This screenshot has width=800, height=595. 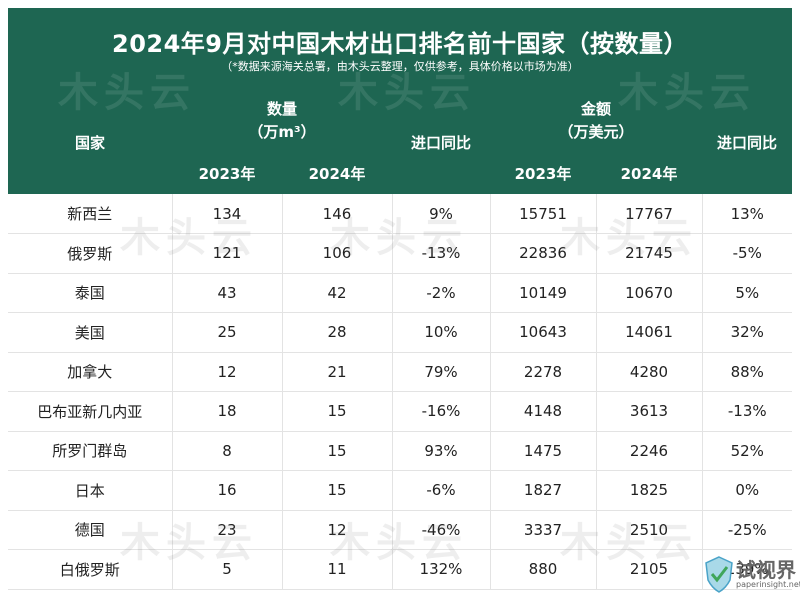 I want to click on amount-yoy-cell: 32%, so click(x=747, y=332).